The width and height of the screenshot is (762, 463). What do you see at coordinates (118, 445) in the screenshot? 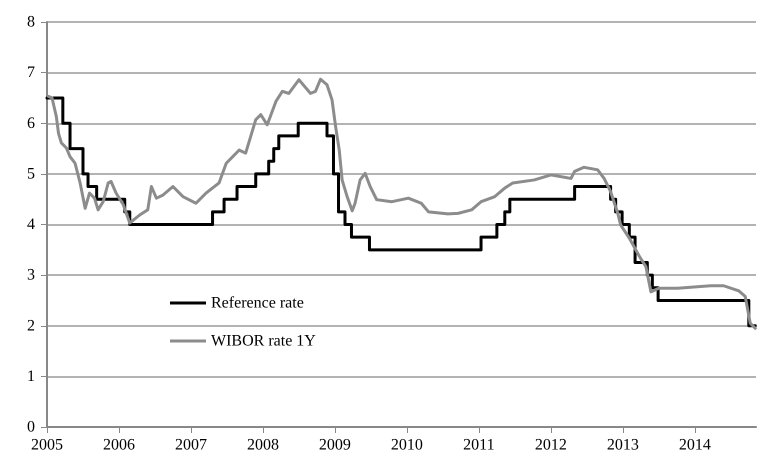
I see `x-tick-label: 2006` at bounding box center [118, 445].